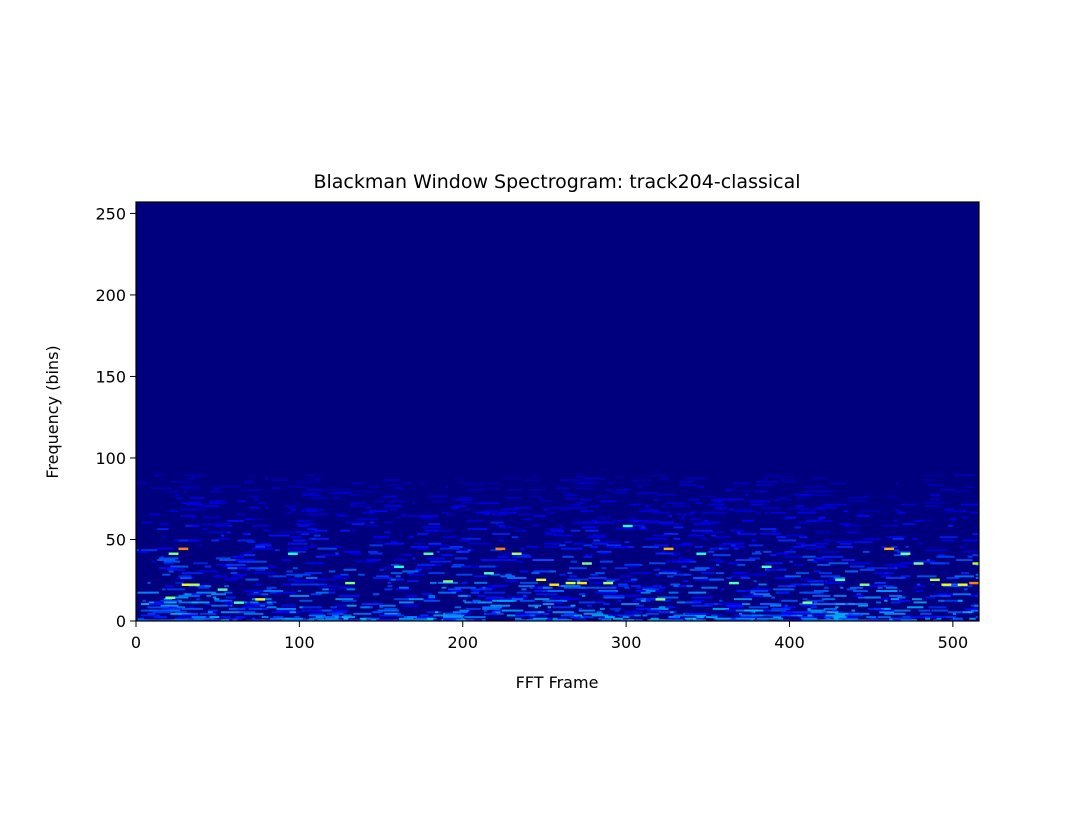  I want to click on heatmap-hotspot, so click(488, 573).